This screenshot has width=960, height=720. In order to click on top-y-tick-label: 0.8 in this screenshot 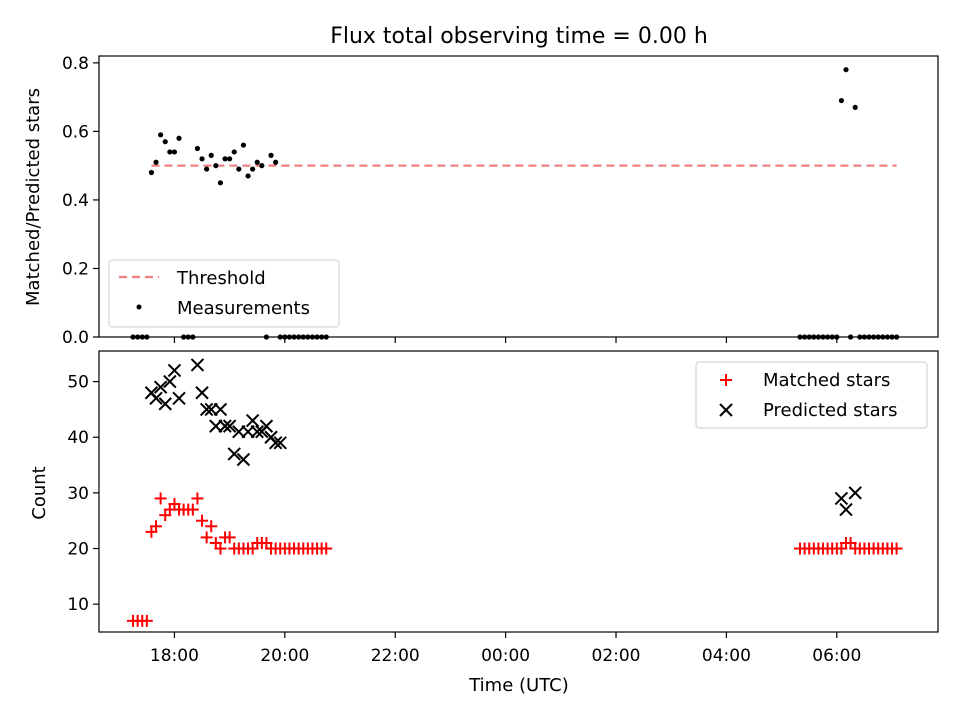, I will do `click(75, 64)`.